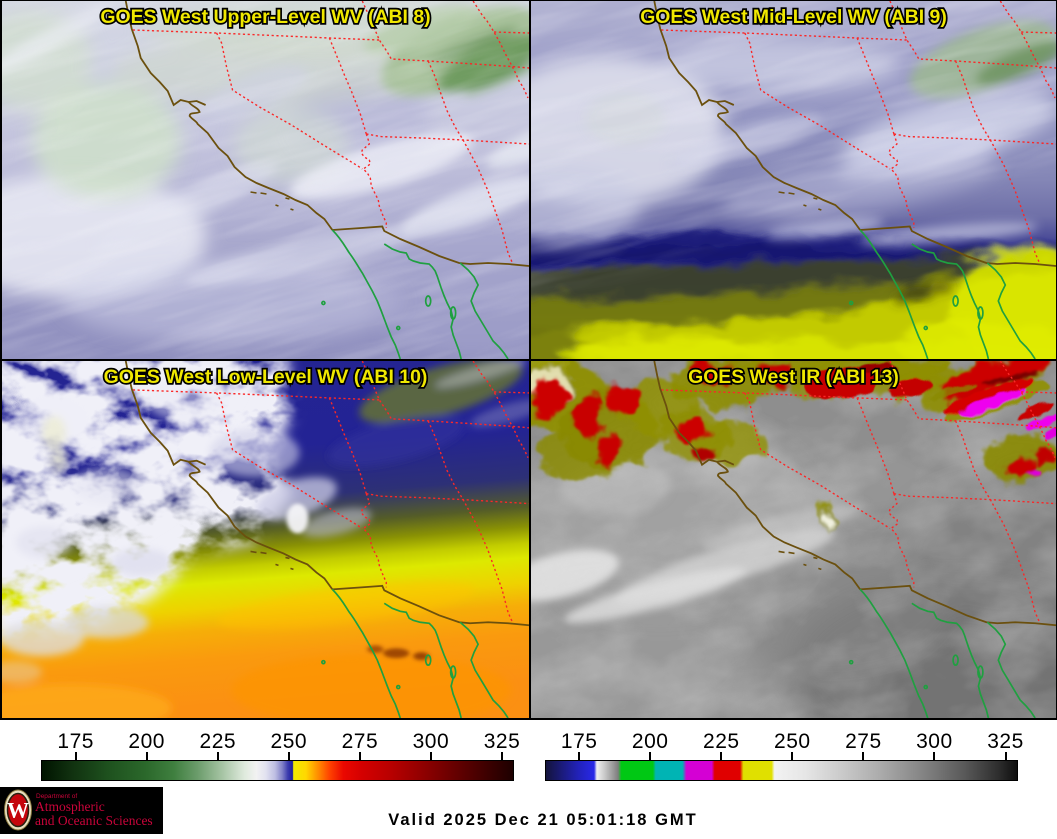  I want to click on svg-text:GOES West Upper-Level WV (ABI: GOES West Upper-Level WV (ABI 8), so click(265, 17).